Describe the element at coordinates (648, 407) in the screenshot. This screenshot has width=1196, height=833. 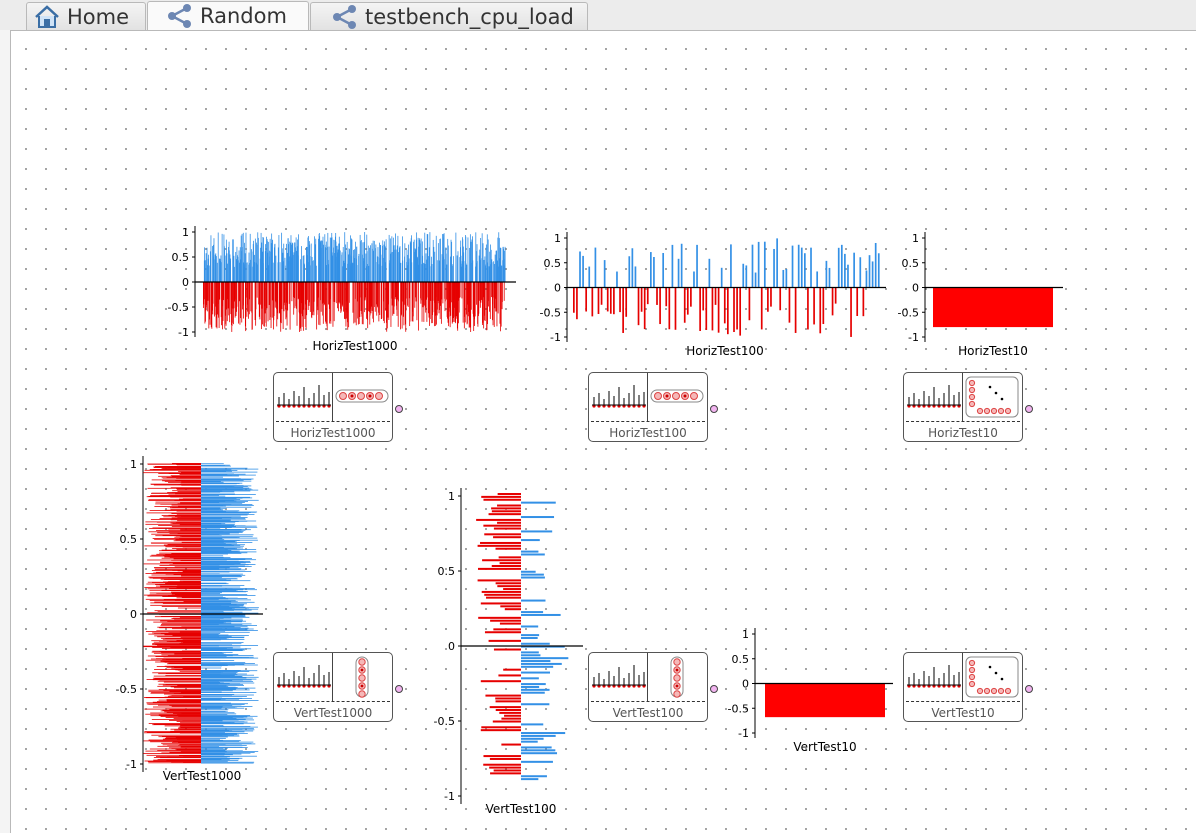
I see `block-horiz100: HorizTest100` at that location.